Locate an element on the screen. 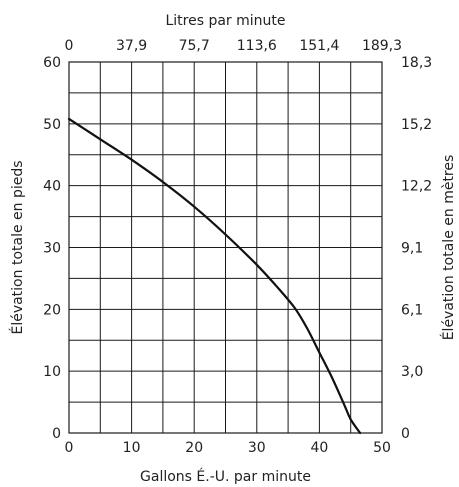  x2-tick-label: 0 is located at coordinates (69, 46).